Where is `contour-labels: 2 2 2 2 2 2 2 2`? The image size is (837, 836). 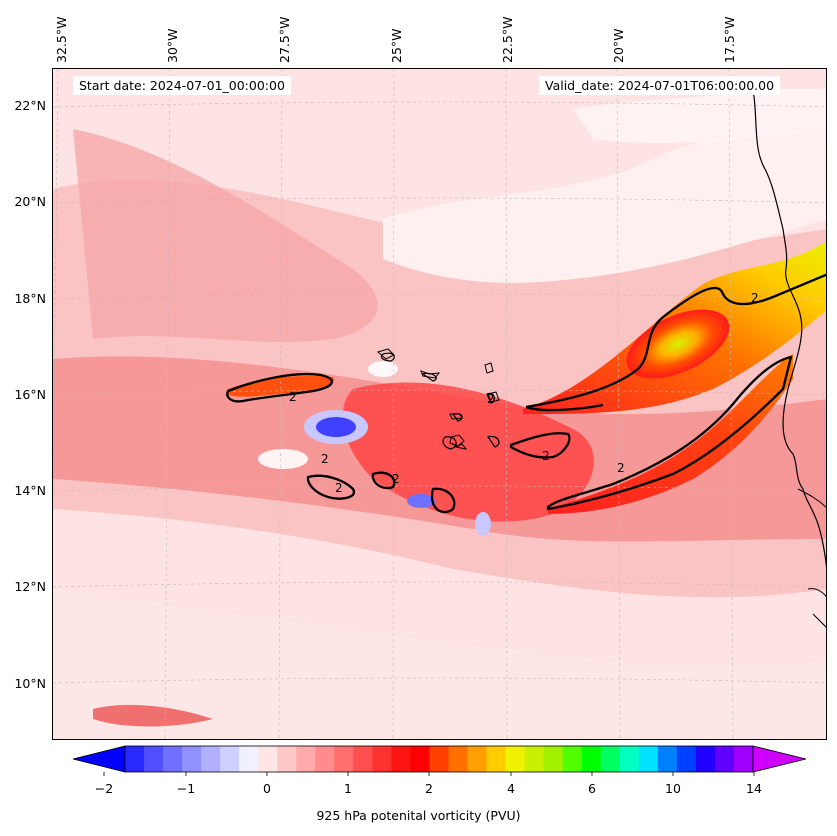
contour-labels: 2 2 2 2 2 2 2 2 is located at coordinates (524, 393).